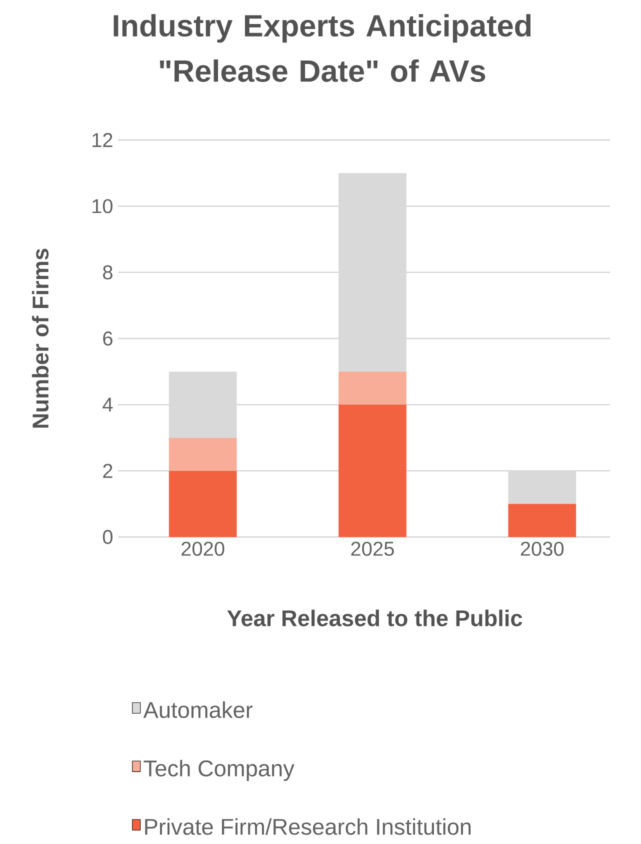 The height and width of the screenshot is (844, 641). Describe the element at coordinates (372, 549) in the screenshot. I see `x-tick-label: 2025` at that location.